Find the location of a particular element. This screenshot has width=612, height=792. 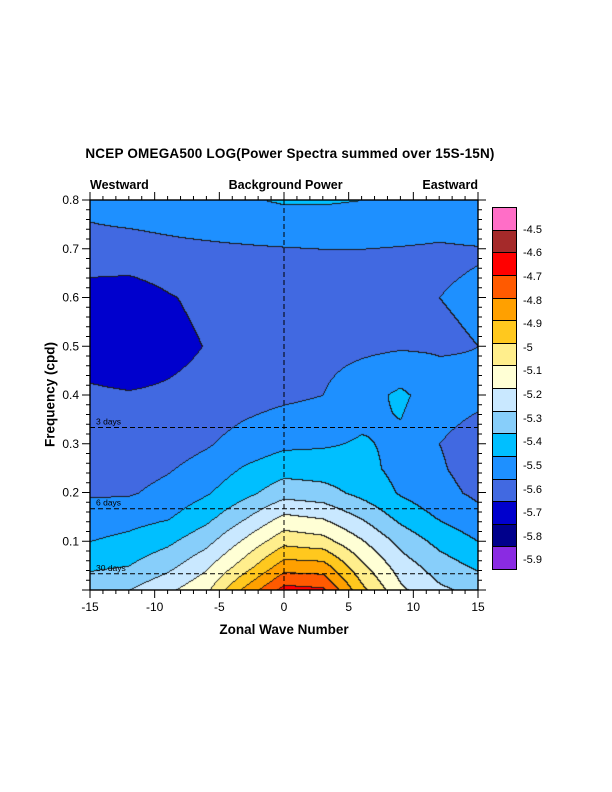

x-tick-label: -10 is located at coordinates (155, 607).